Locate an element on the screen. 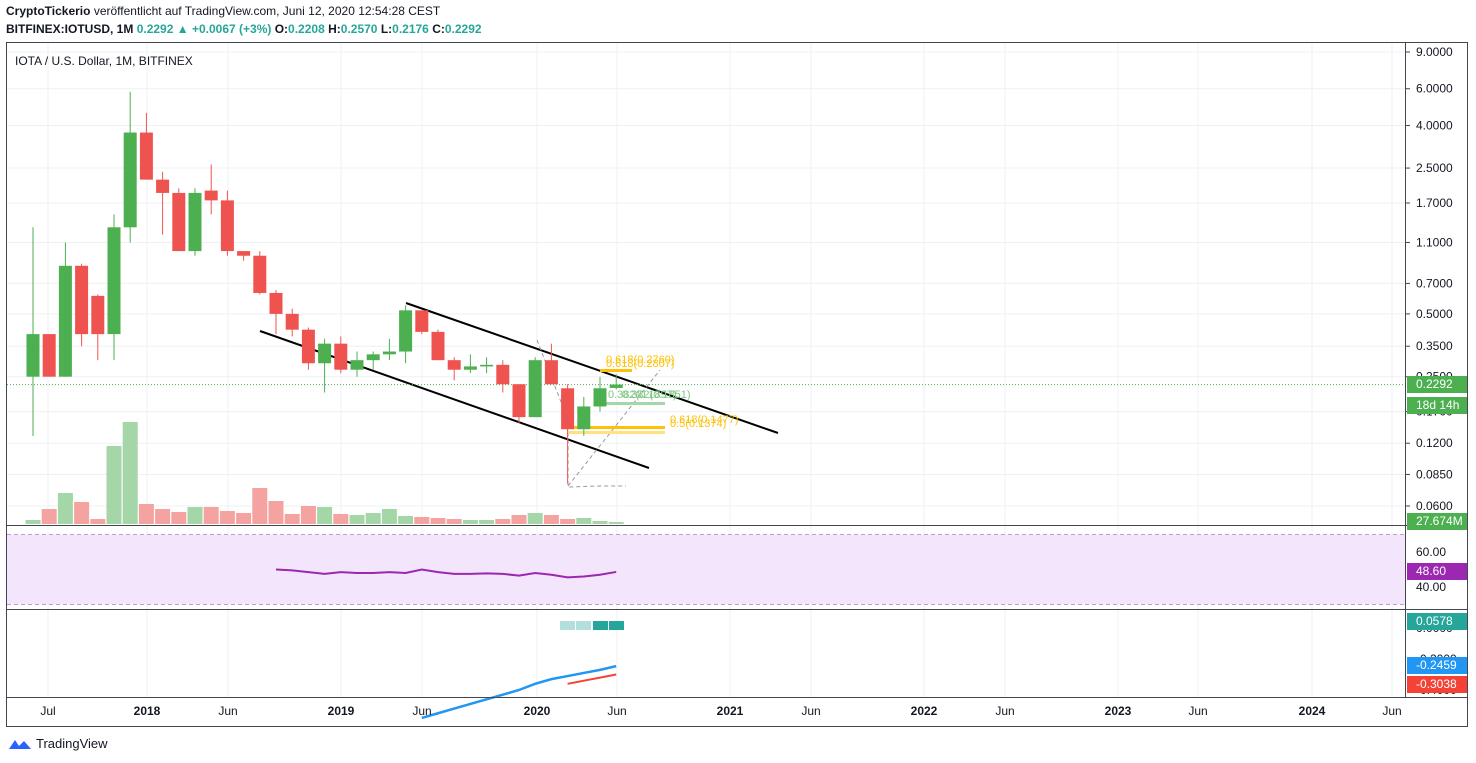 The image size is (1476, 763). x-tick-label: 2018 is located at coordinates (147, 711).